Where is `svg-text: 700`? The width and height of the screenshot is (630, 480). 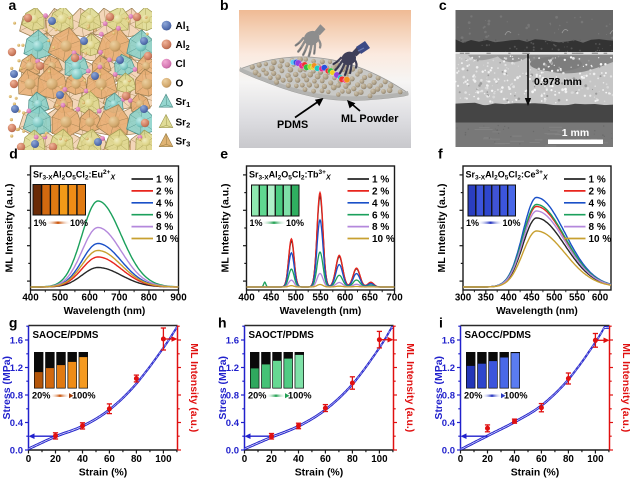 svg-text: 700 is located at coordinates (119, 298).